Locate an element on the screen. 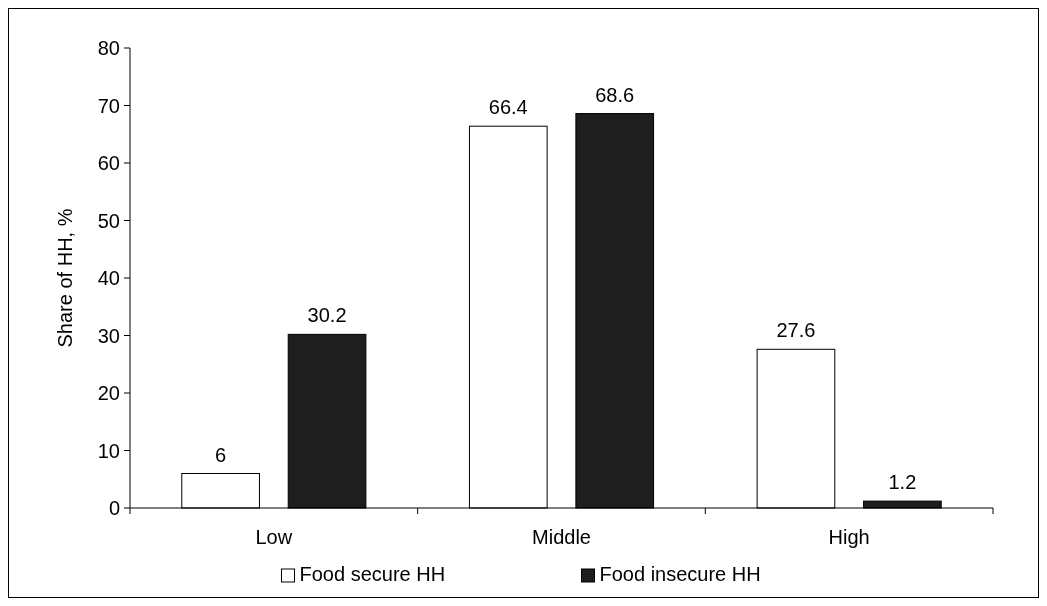 The width and height of the screenshot is (1047, 606). data-label: 1.2 is located at coordinates (902, 482).